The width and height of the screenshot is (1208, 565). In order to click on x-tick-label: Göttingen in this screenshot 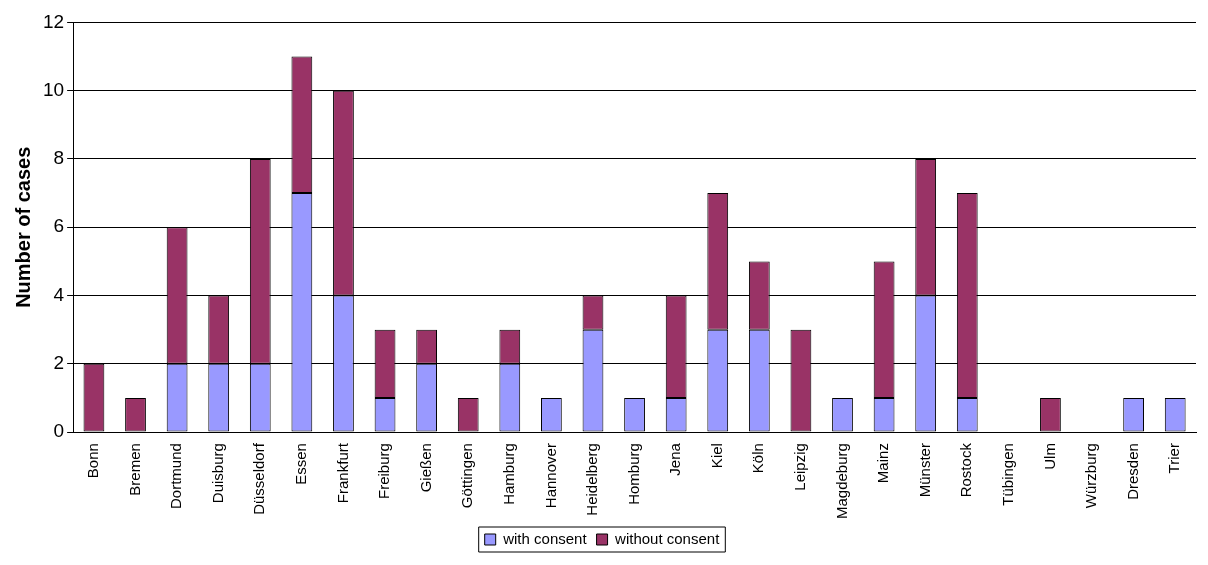, I will do `click(467, 476)`.